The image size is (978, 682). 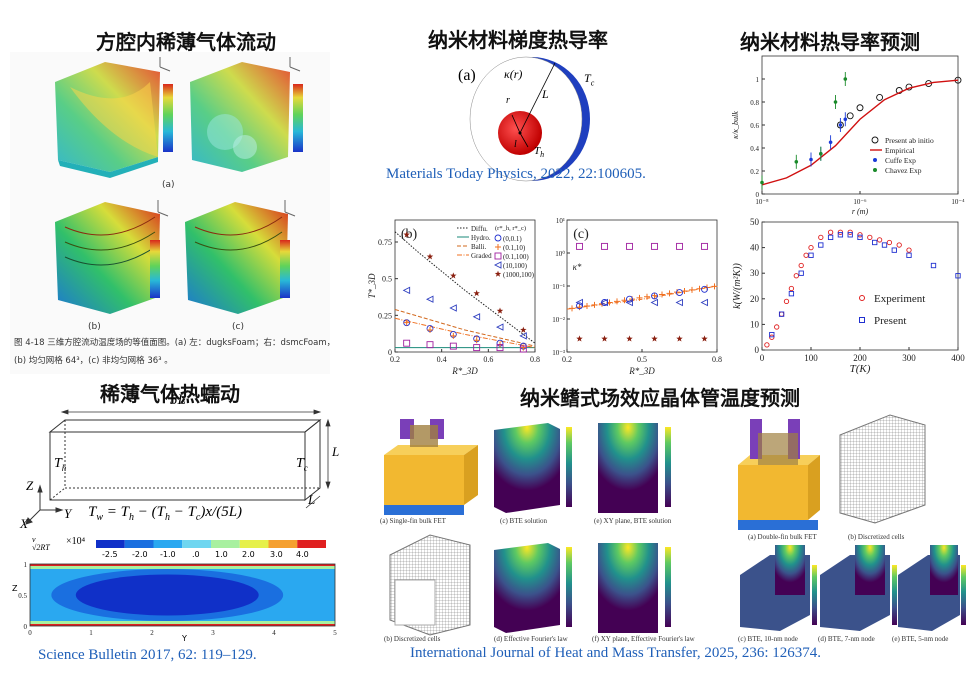 What do you see at coordinates (107, 120) in the screenshot?
I see `cavity-a-left` at bounding box center [107, 120].